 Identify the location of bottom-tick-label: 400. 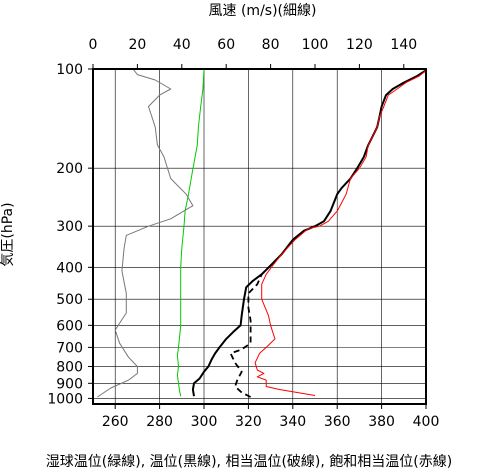
(426, 422).